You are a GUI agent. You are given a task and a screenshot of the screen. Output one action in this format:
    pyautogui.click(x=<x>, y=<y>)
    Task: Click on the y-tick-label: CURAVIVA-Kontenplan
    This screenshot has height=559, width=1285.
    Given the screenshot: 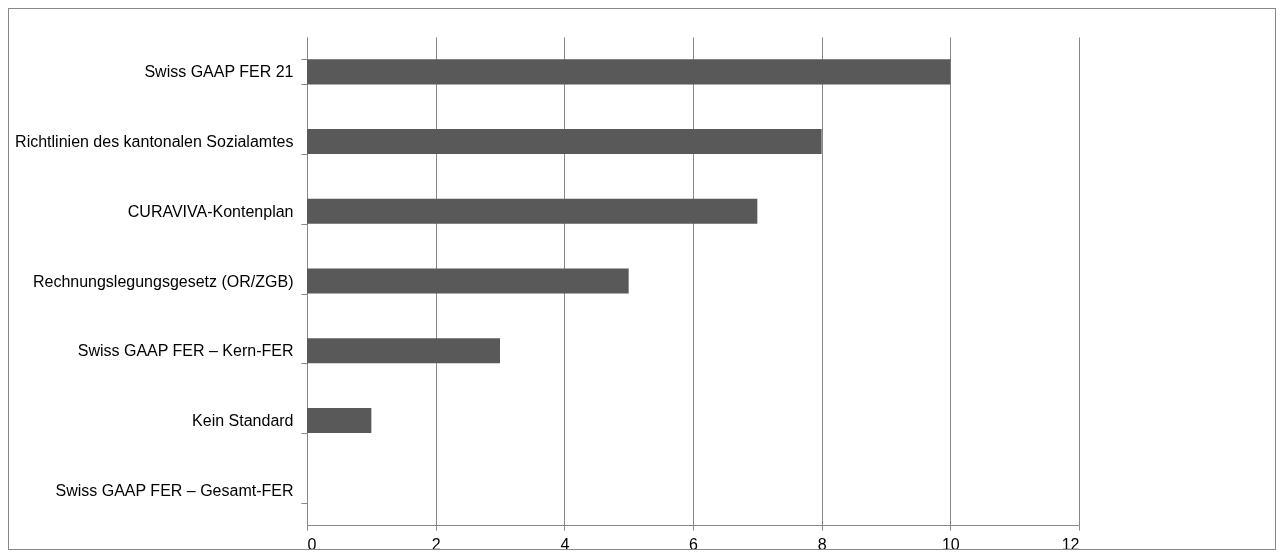 What is the action you would take?
    pyautogui.click(x=210, y=211)
    